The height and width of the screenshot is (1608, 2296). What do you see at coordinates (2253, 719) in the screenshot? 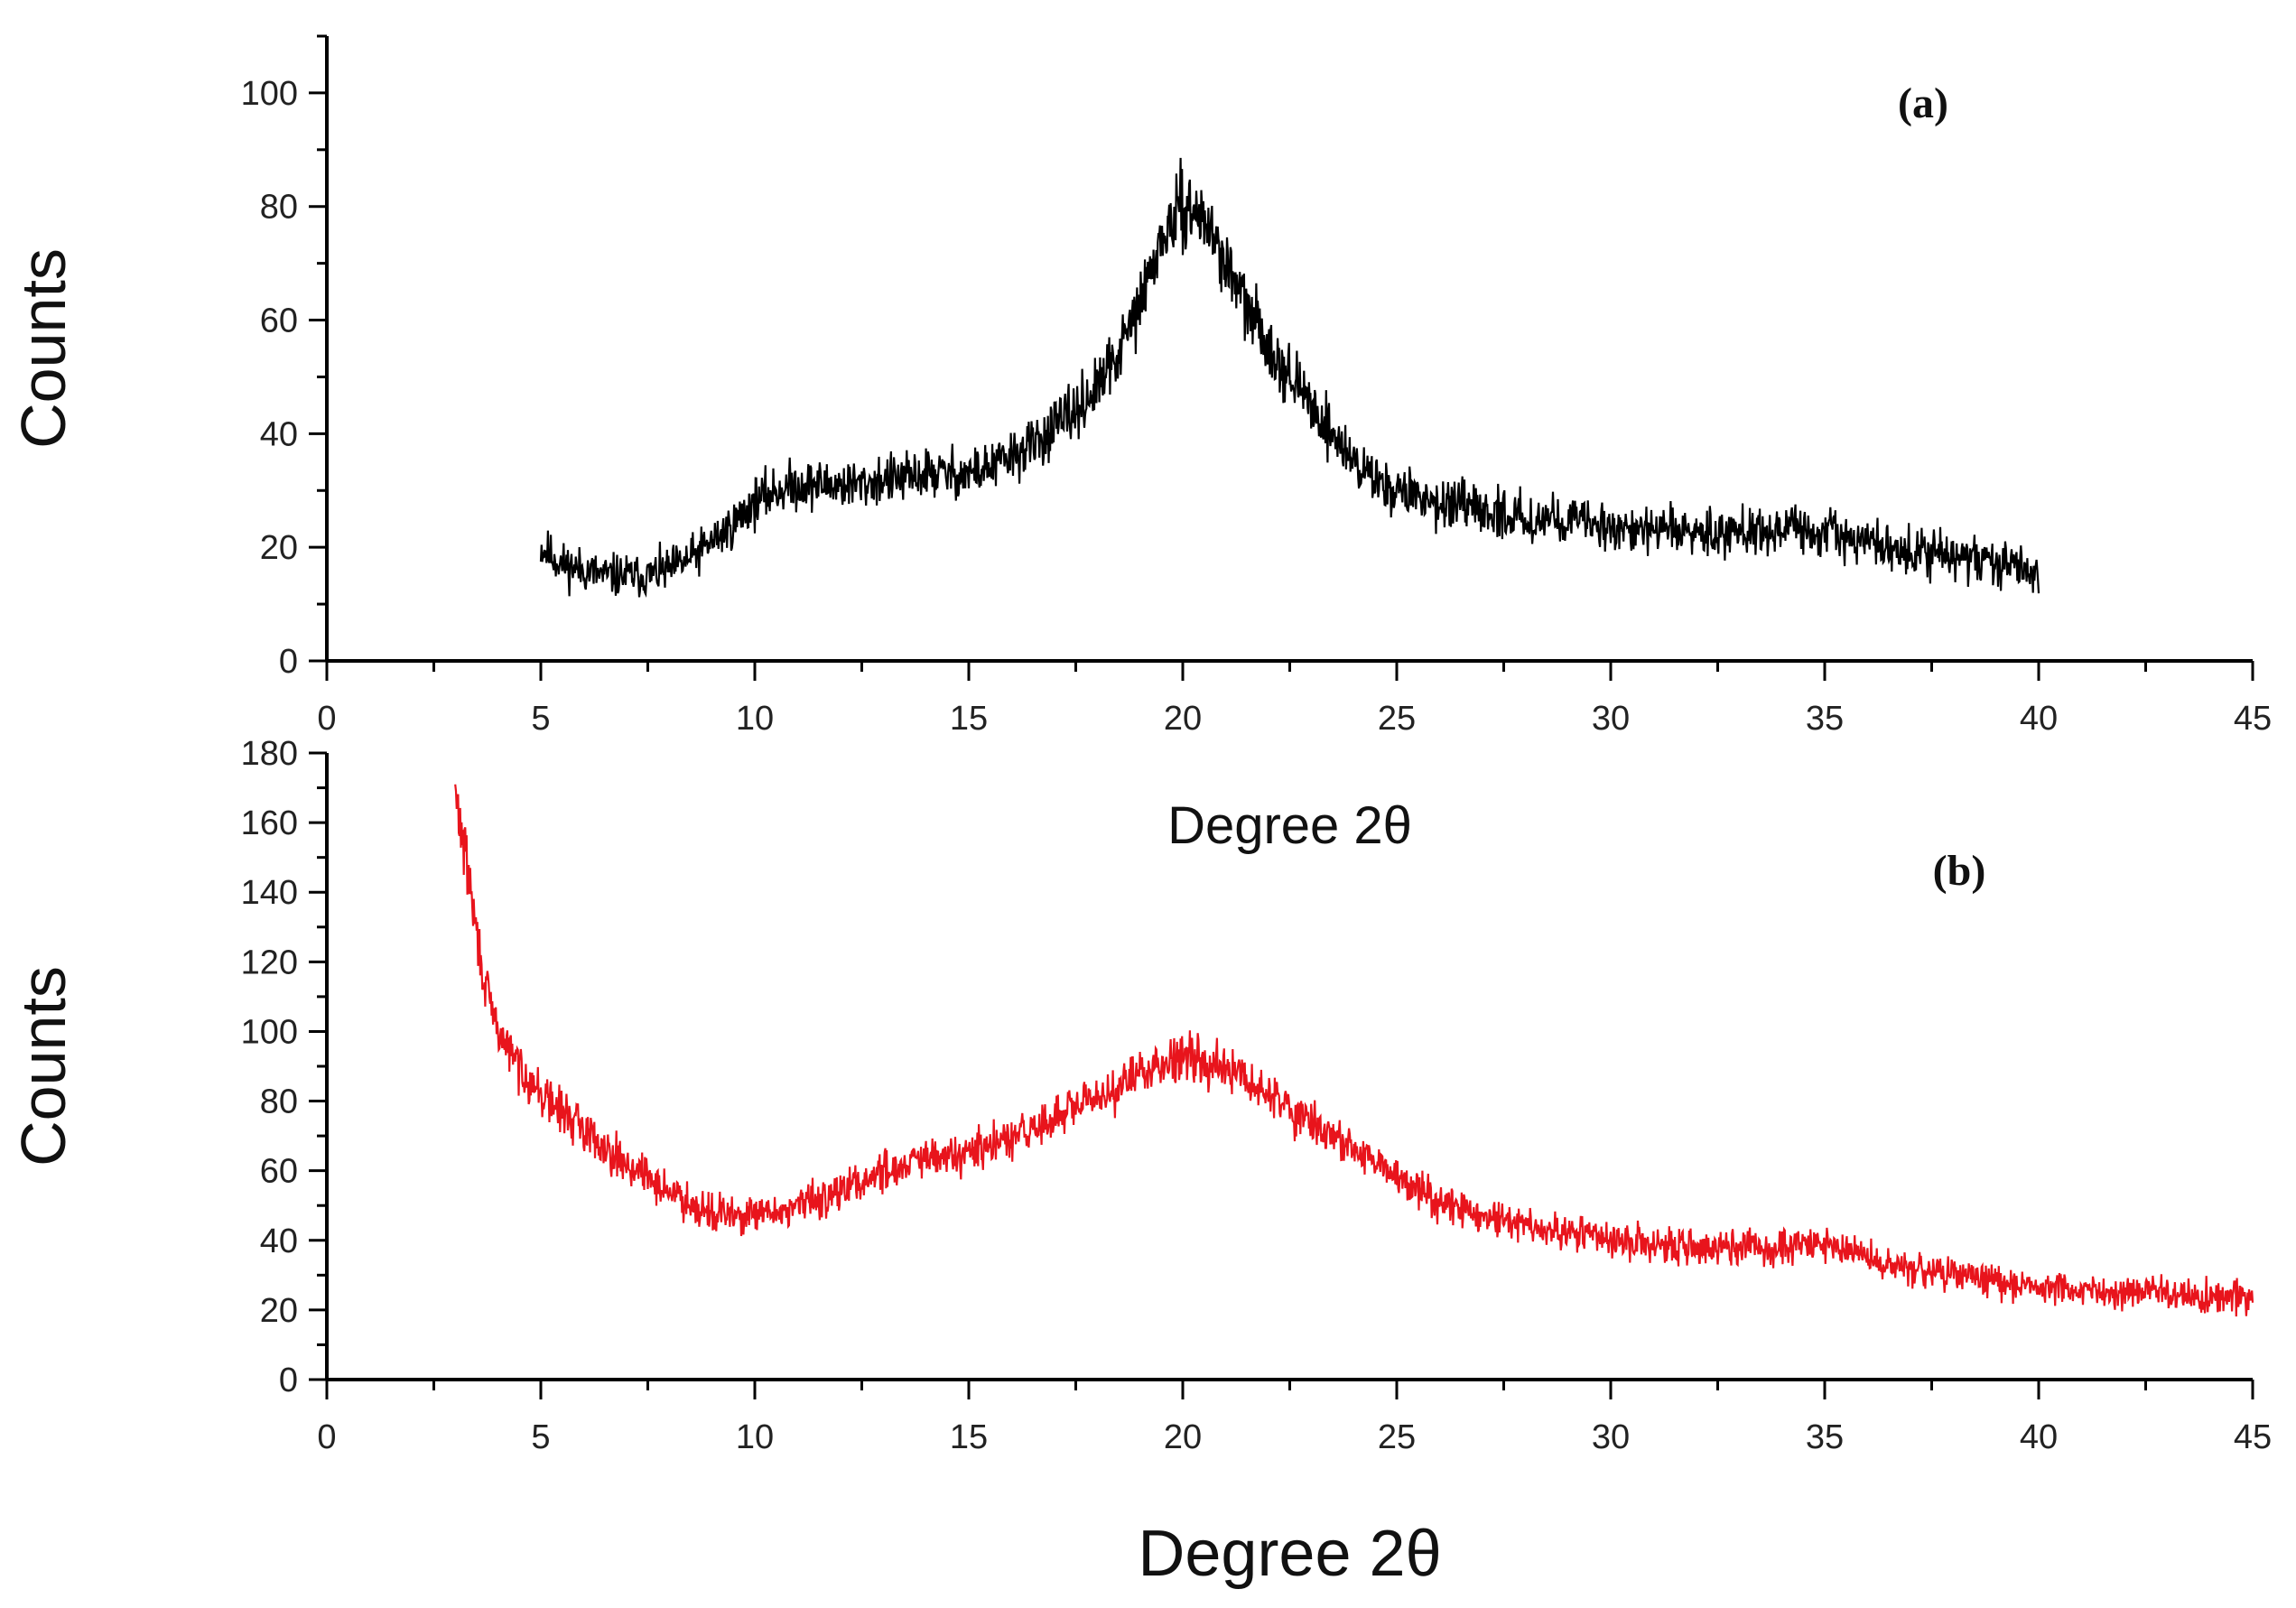
I see `panel-a-x-tick-label: 45` at bounding box center [2253, 719].